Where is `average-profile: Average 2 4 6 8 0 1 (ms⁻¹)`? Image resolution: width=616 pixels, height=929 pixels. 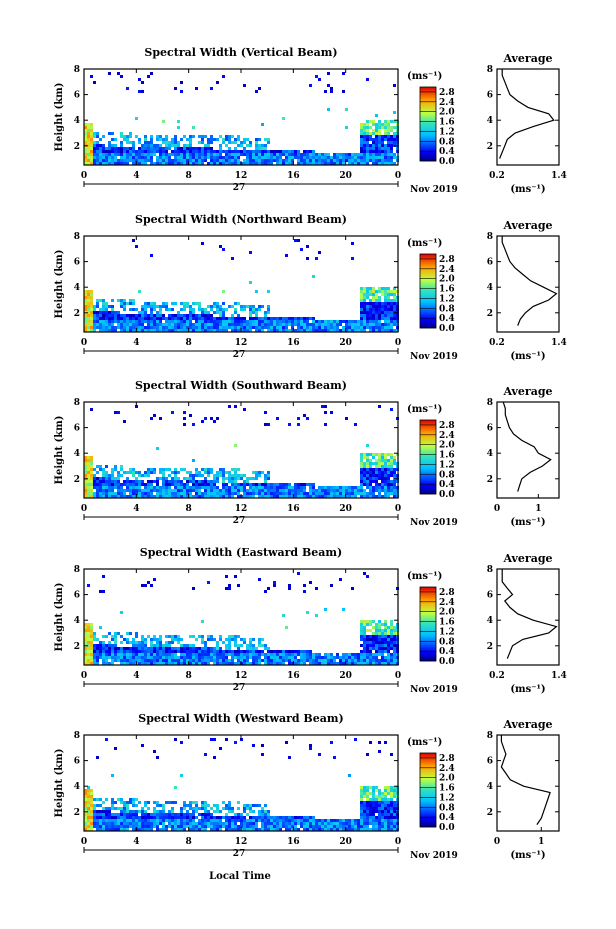
average-profile: Average 2 4 6 8 0 1 (ms⁻¹) is located at coordinates (523, 789).